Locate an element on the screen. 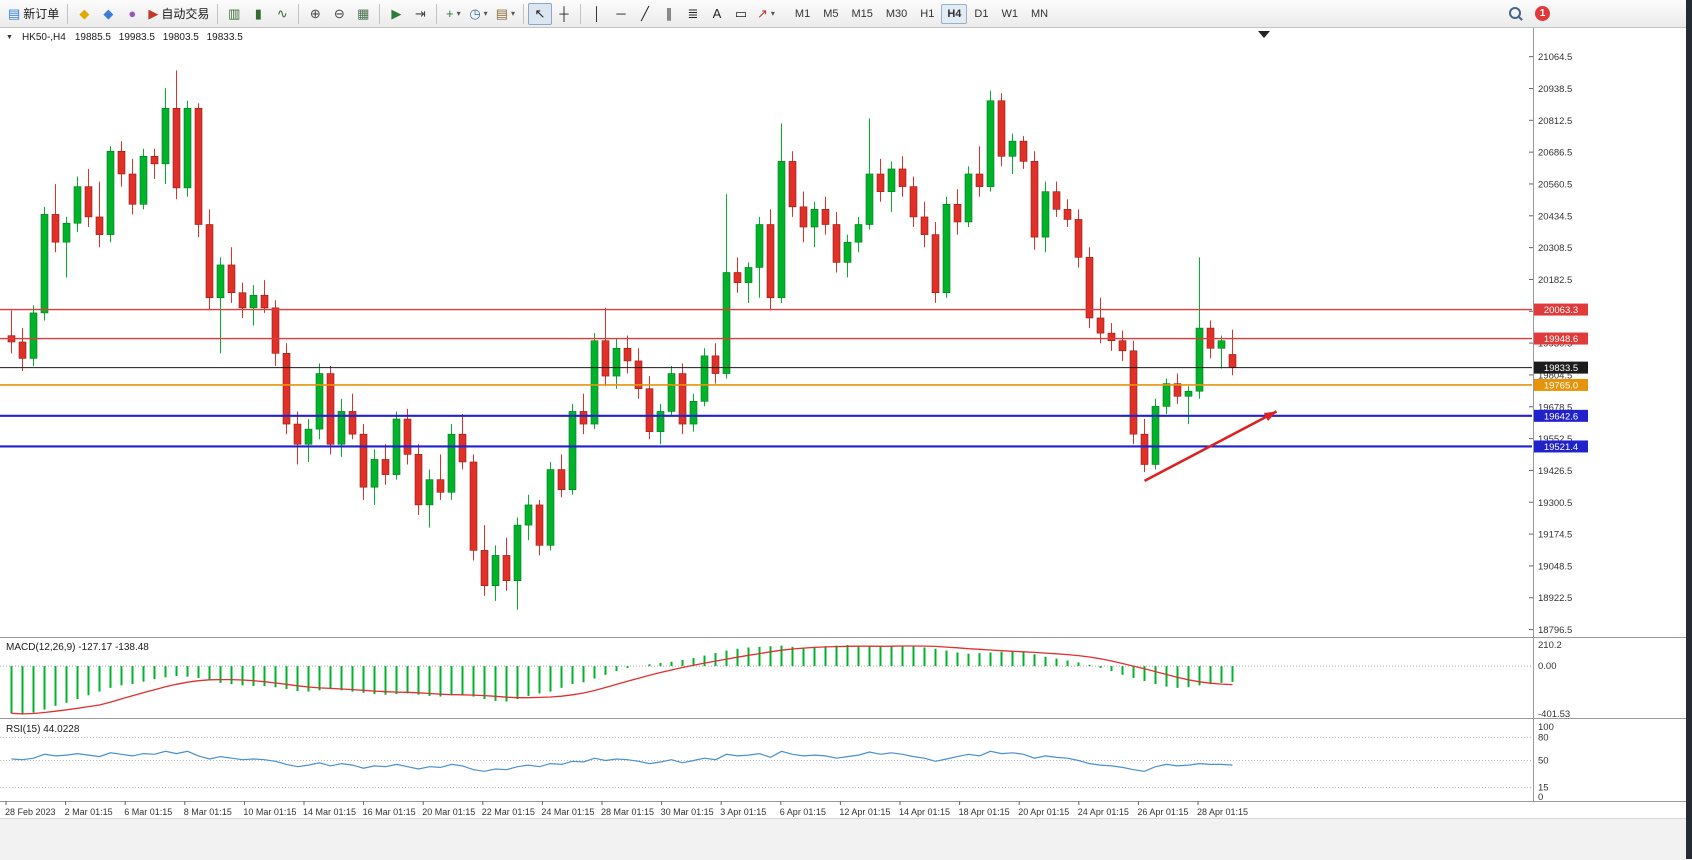 This screenshot has width=1692, height=860. search-icon is located at coordinates (1516, 13).